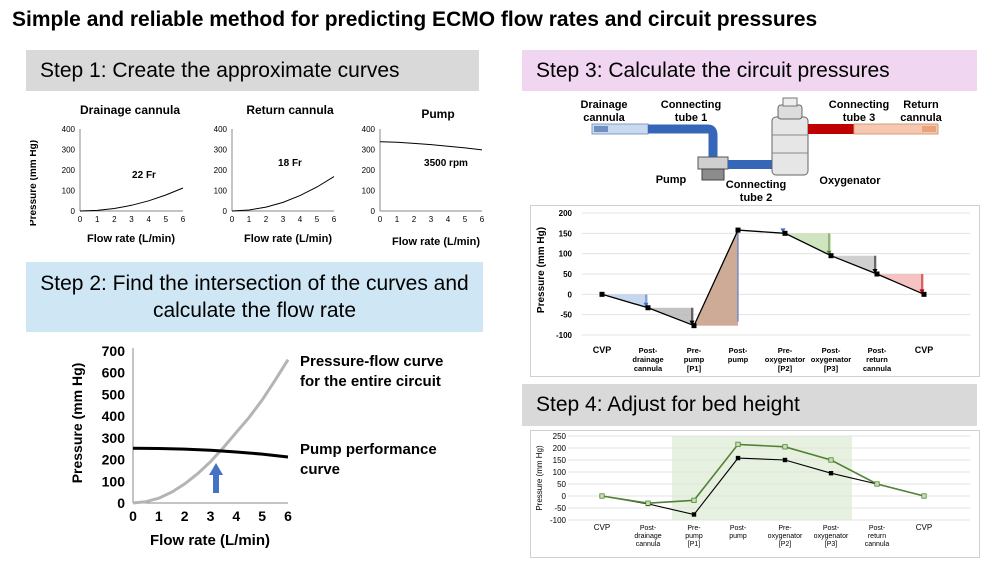  Describe the element at coordinates (566, 315) in the screenshot. I see `step3-ytick-label: -50` at that location.